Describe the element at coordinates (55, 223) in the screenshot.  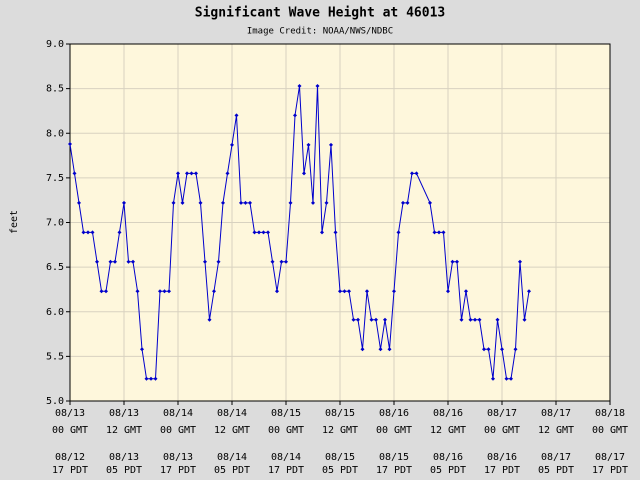
I see `y-tick-label: 7.0` at that location.